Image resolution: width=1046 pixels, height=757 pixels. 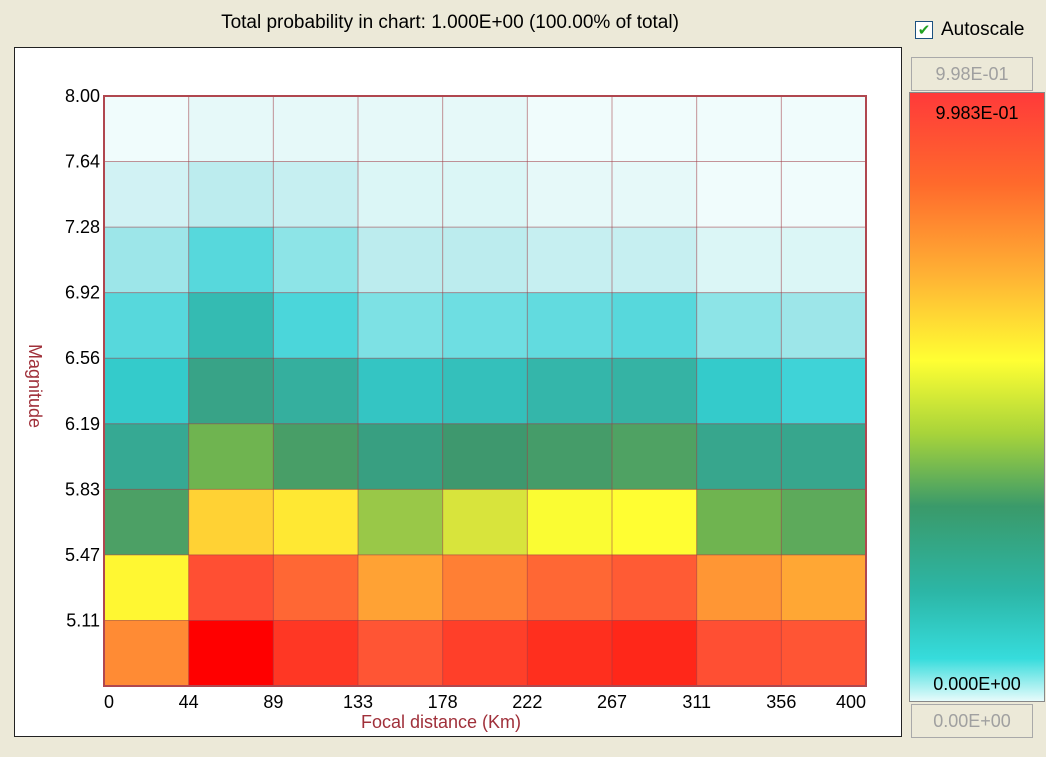 I want to click on y-tick-label: 6.92, so click(x=82, y=293).